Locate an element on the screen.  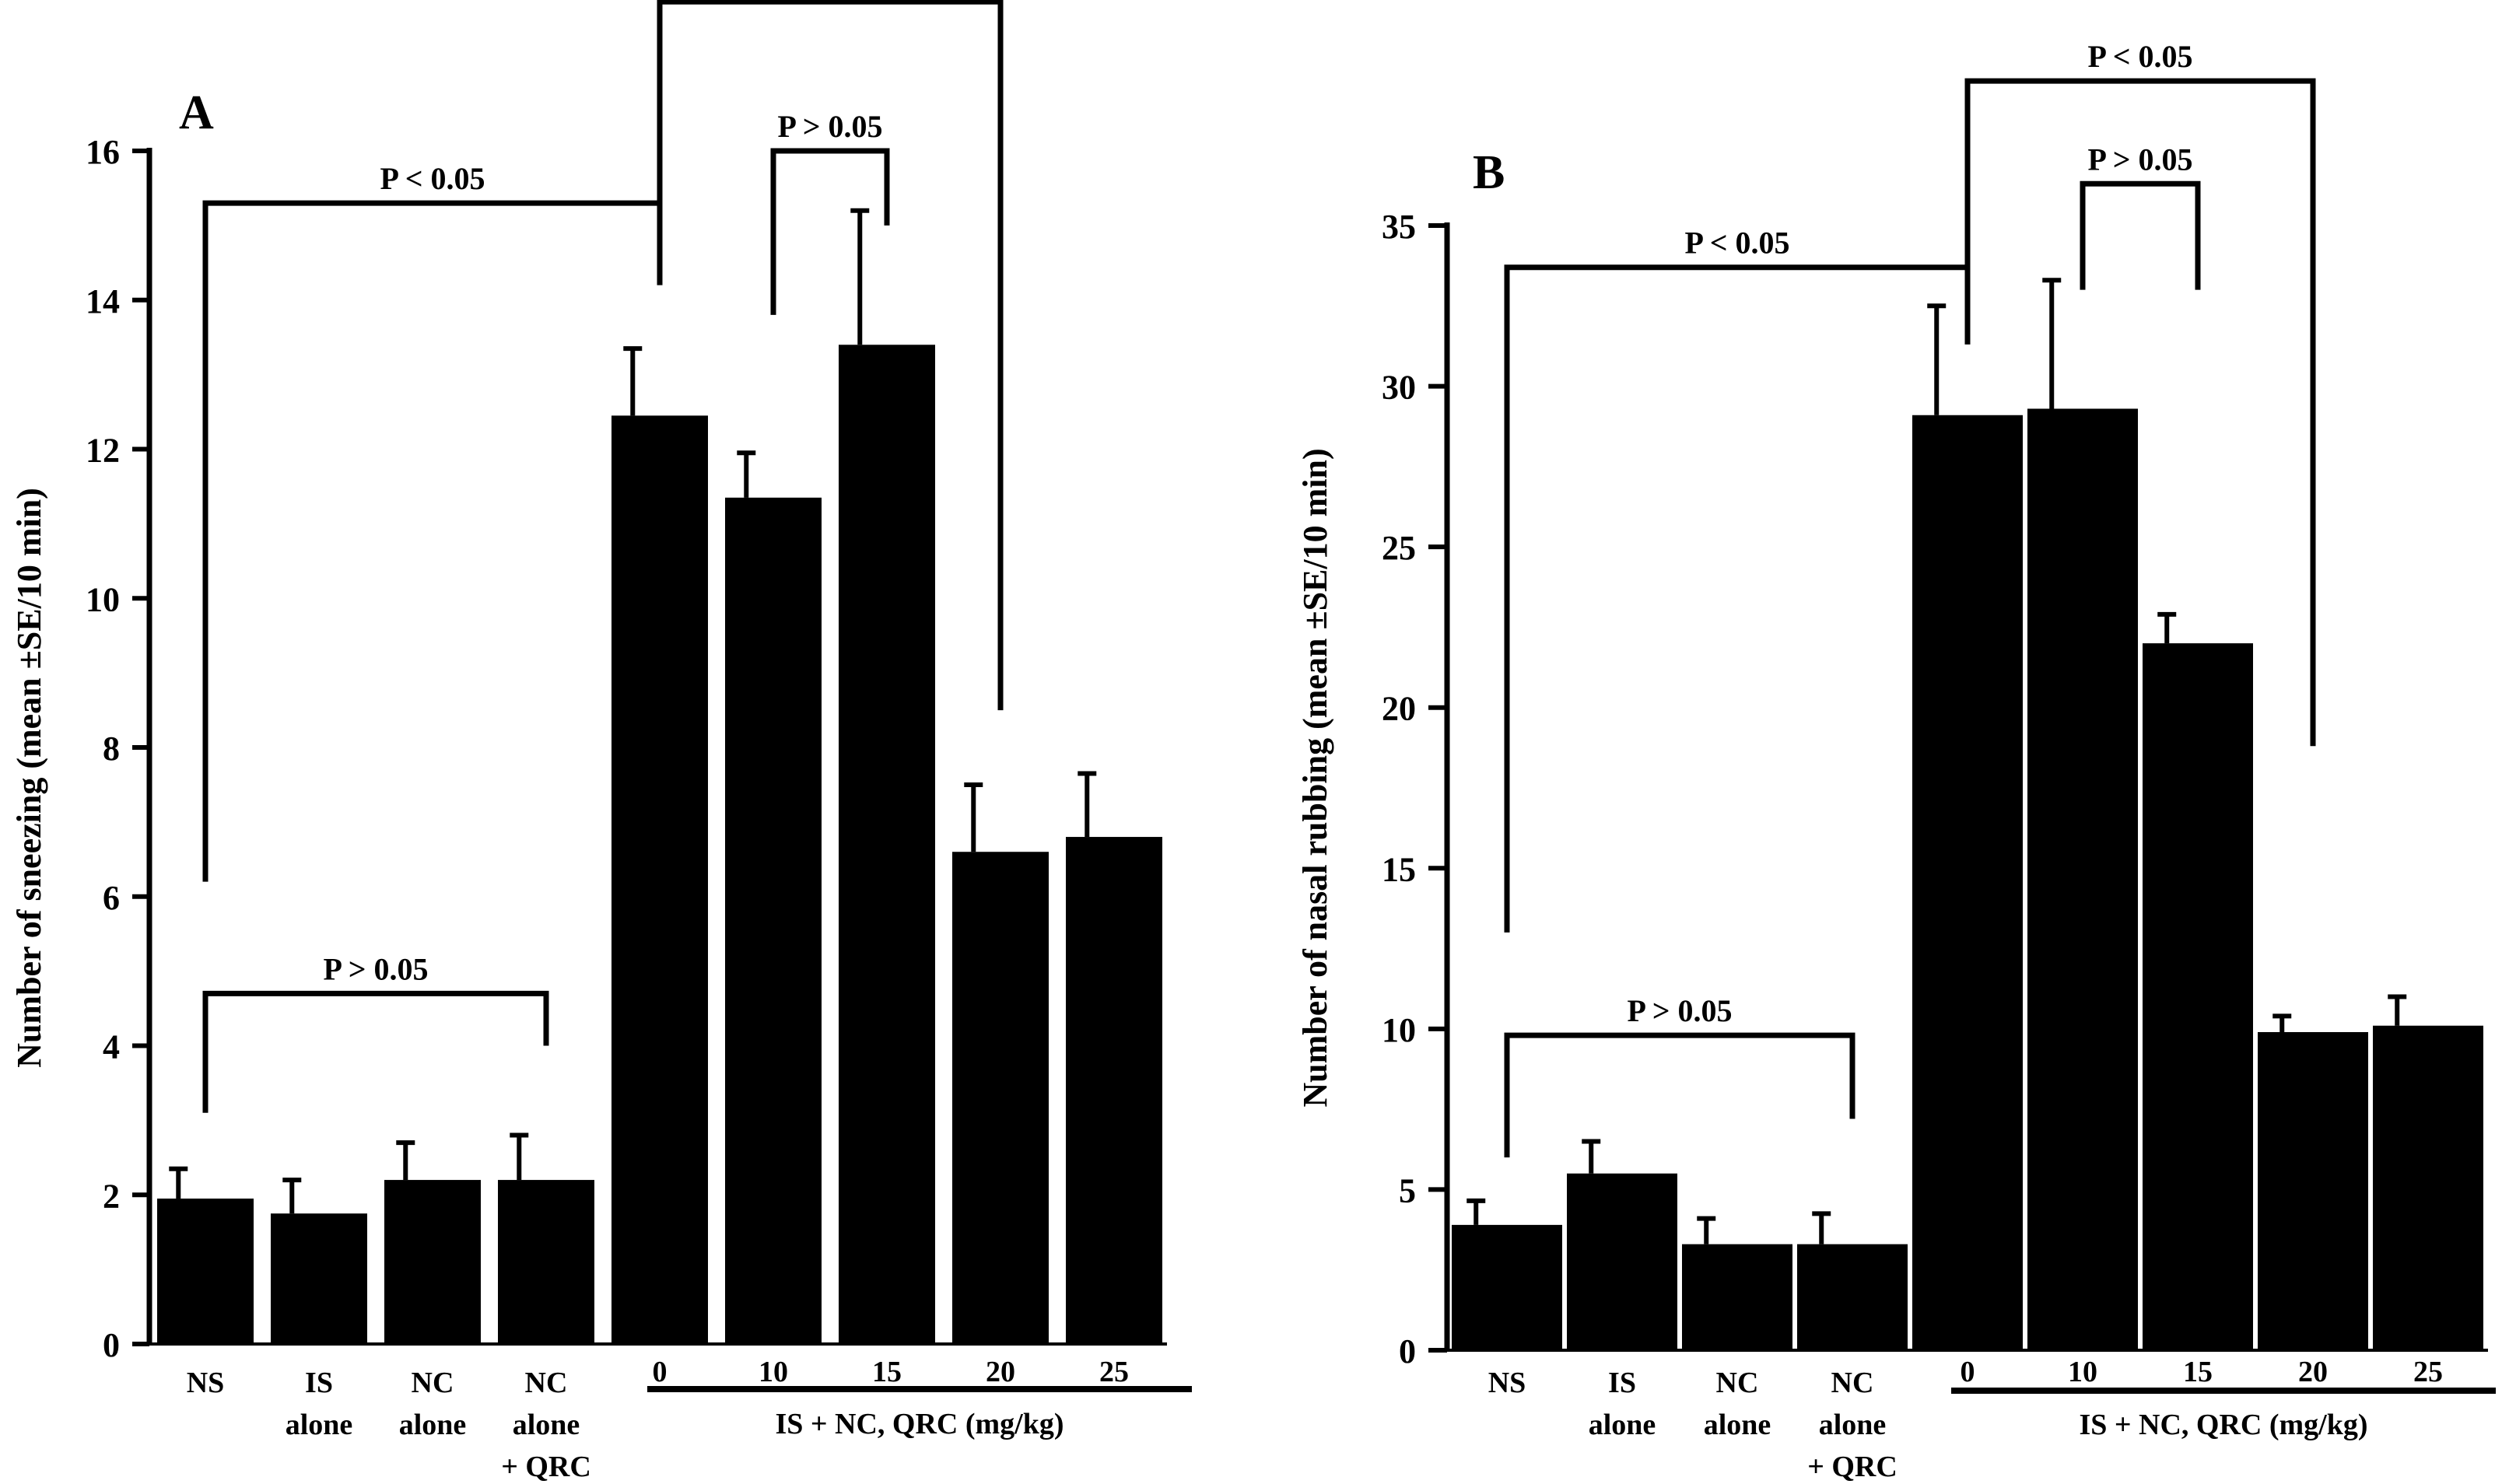
y-tick-label: 35 is located at coordinates (1399, 227).